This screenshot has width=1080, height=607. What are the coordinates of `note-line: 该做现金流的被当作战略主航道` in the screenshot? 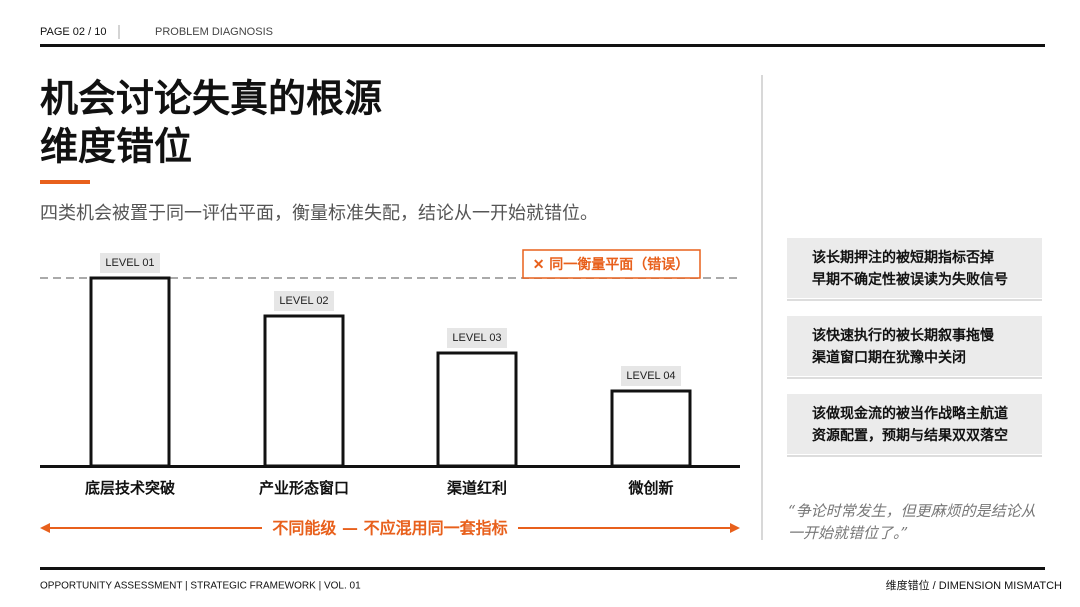 It's located at (910, 413).